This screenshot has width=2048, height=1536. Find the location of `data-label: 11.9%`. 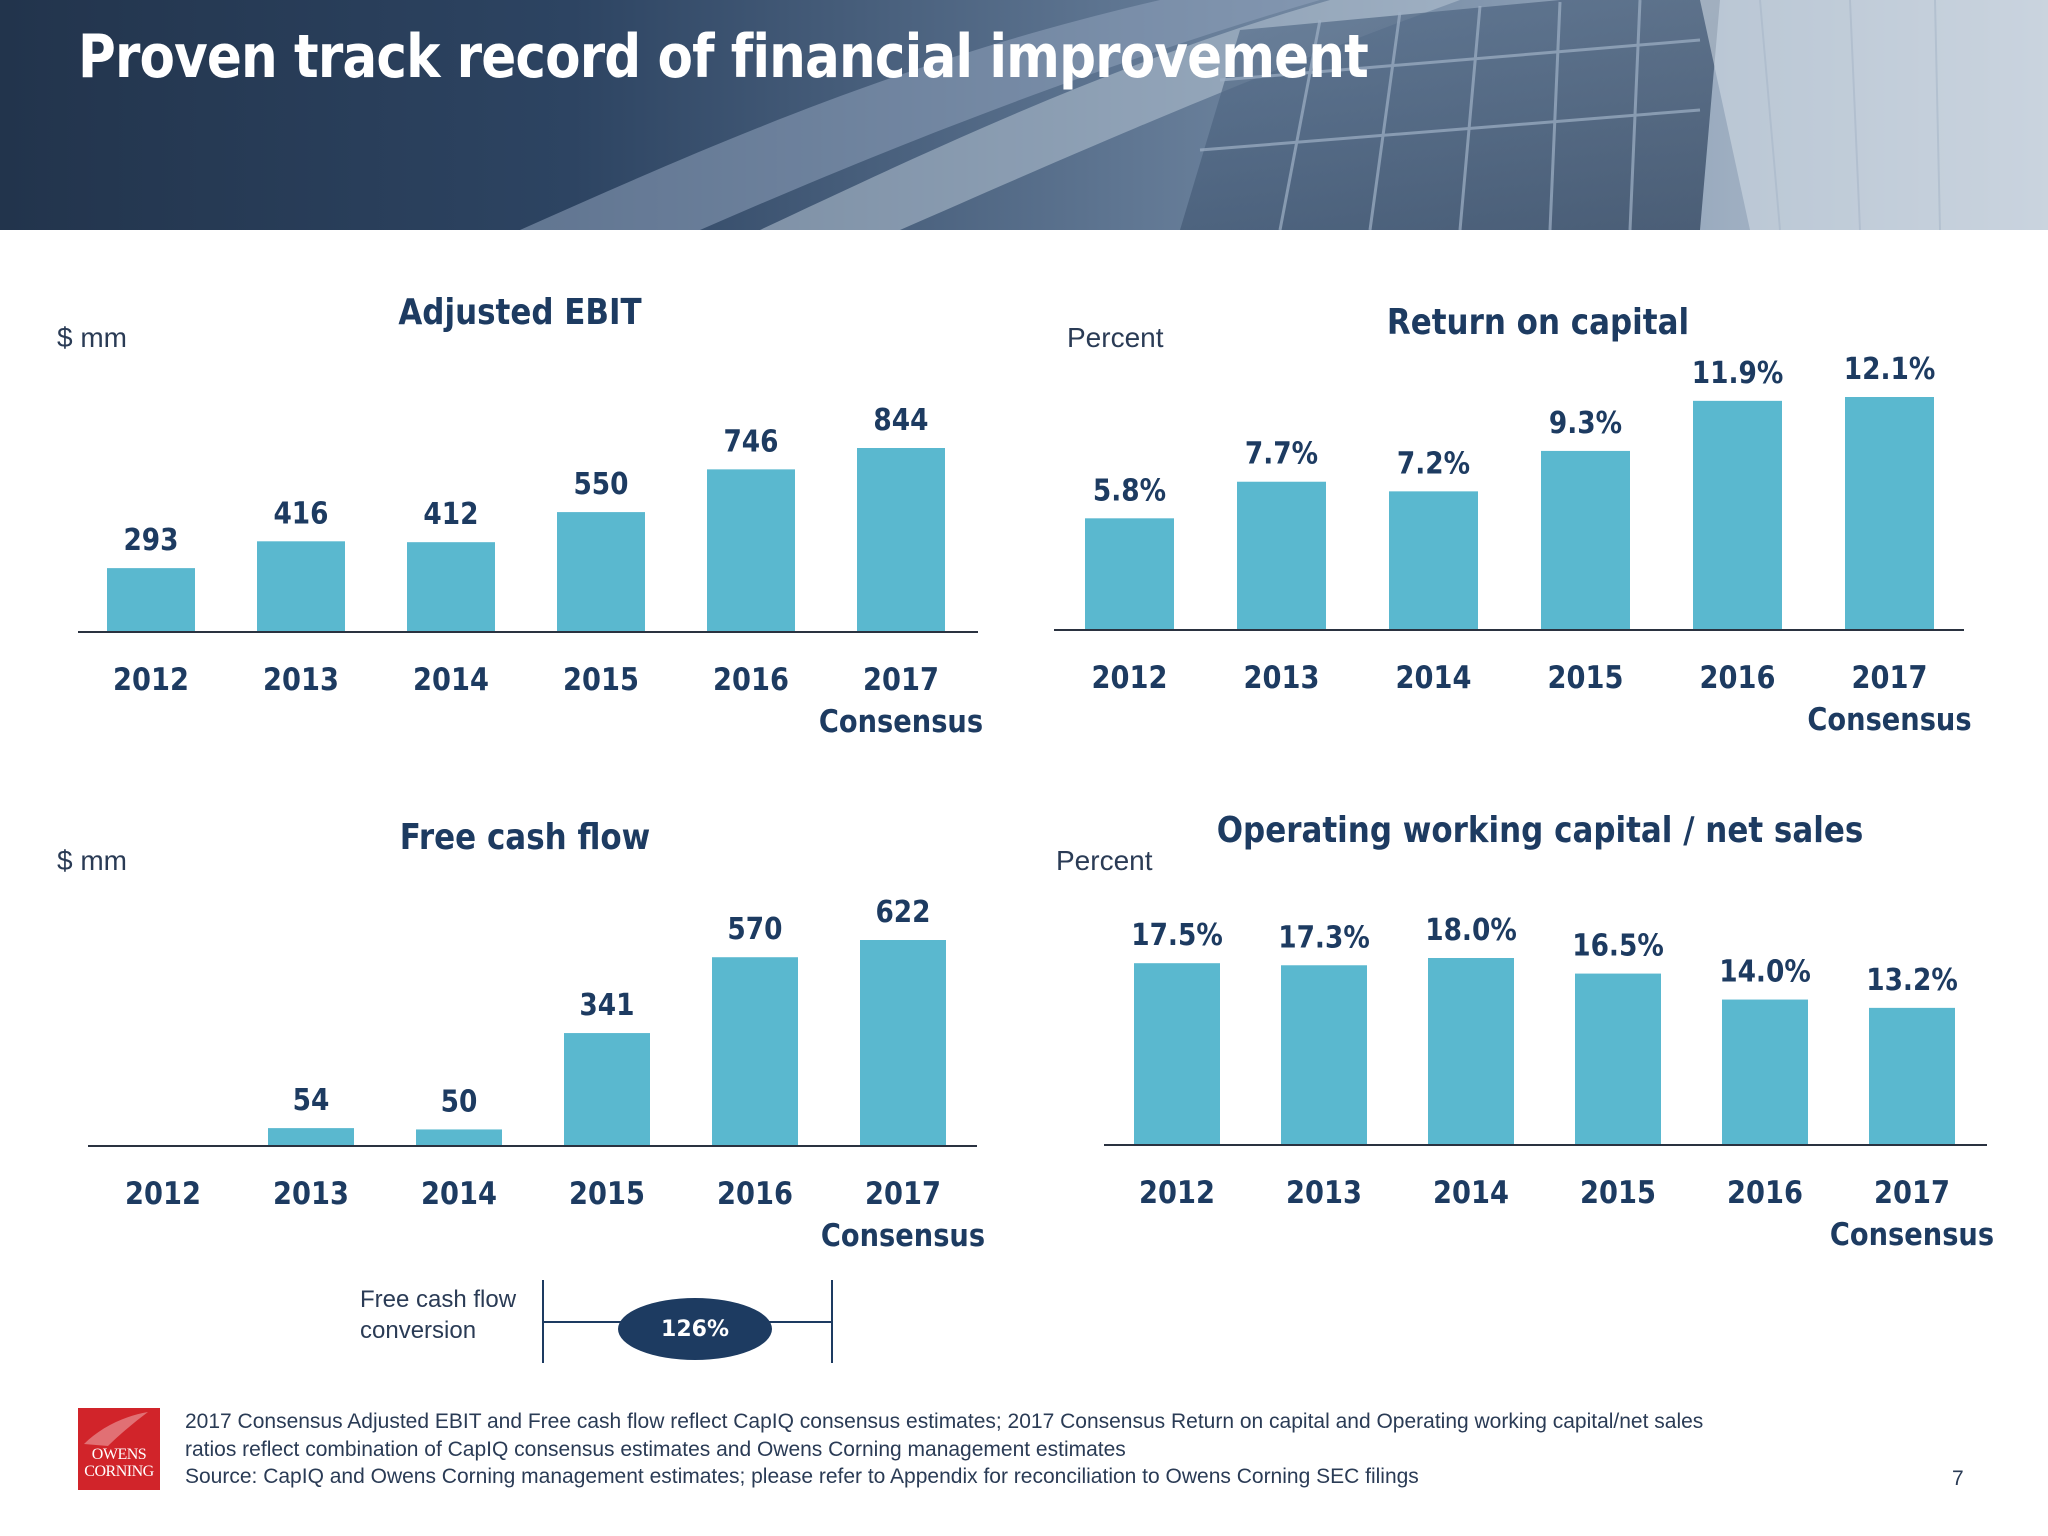

data-label: 11.9% is located at coordinates (1738, 372).